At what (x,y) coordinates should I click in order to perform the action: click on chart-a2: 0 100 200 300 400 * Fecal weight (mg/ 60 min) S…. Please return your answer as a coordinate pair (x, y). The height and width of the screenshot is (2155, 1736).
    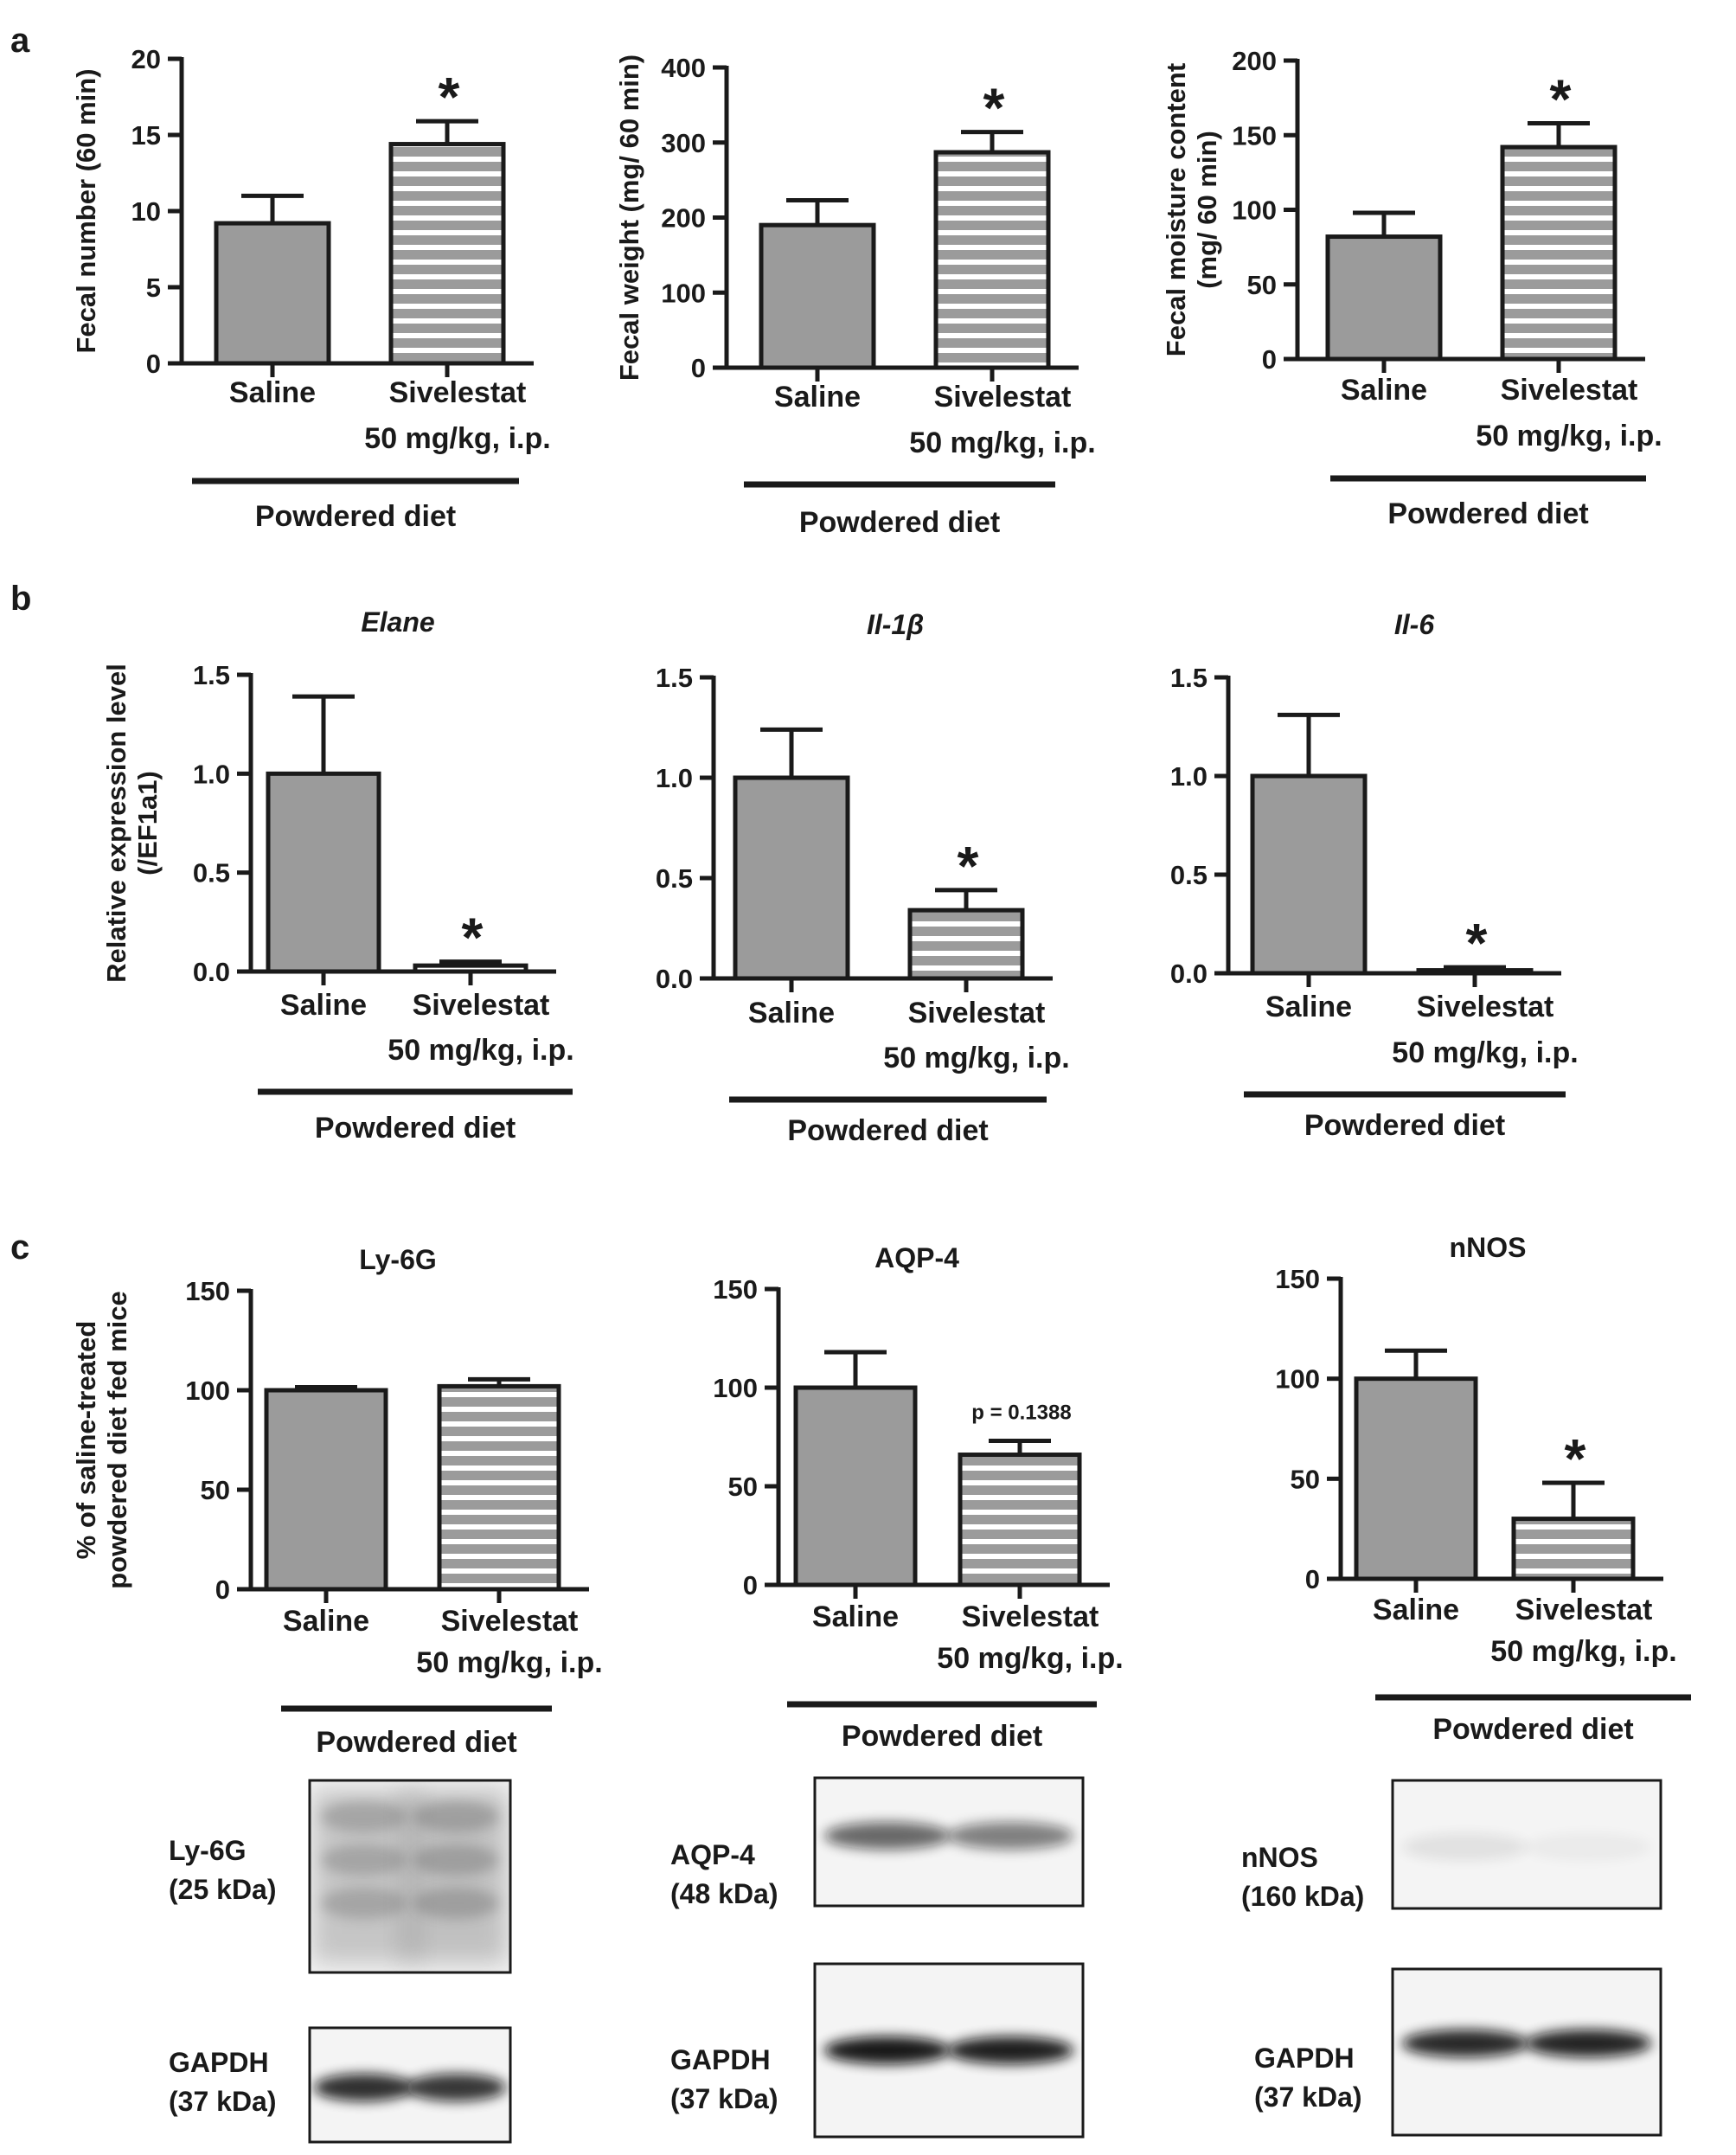
    Looking at the image, I should click on (855, 296).